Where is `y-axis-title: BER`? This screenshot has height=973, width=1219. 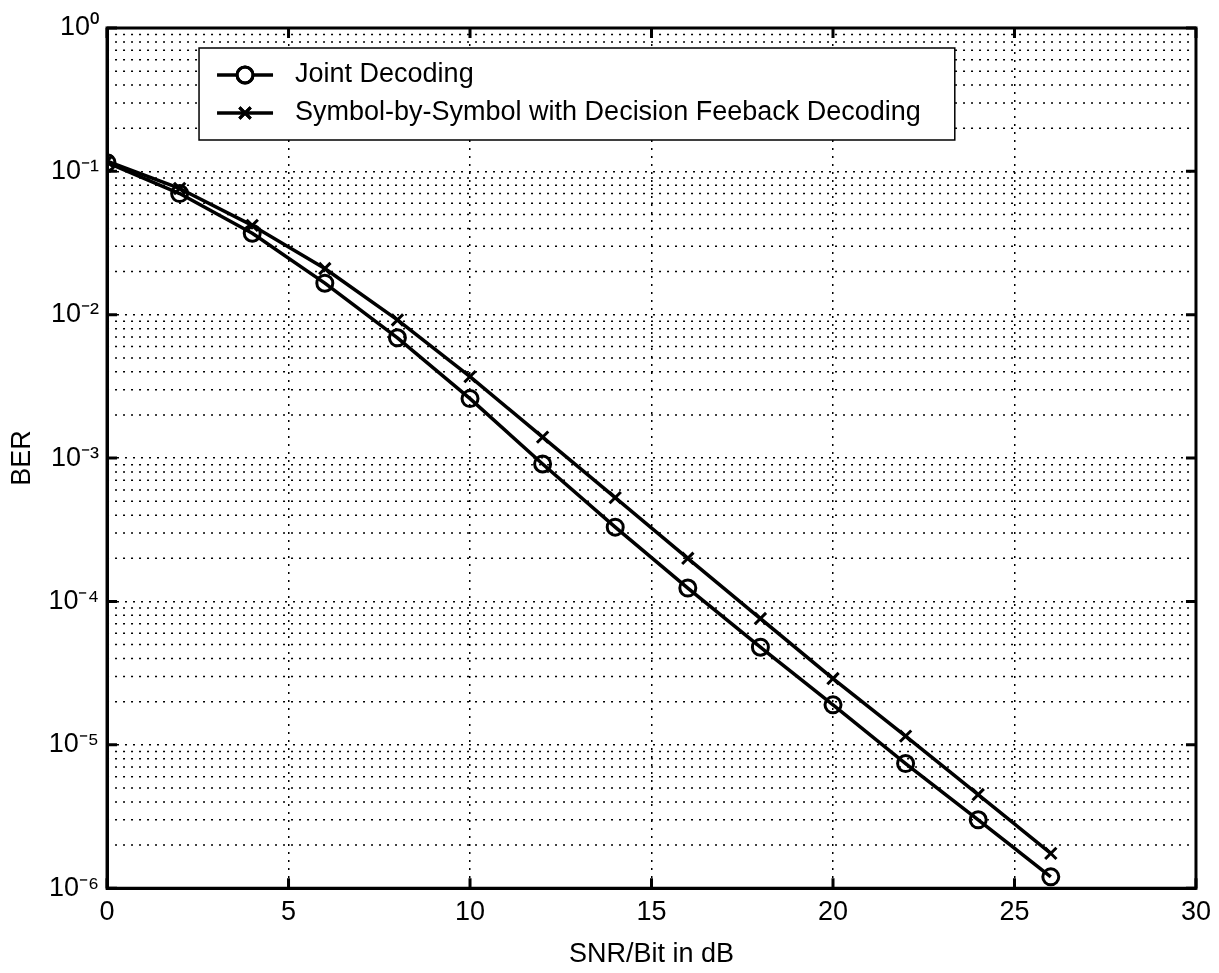
y-axis-title: BER is located at coordinates (20, 458).